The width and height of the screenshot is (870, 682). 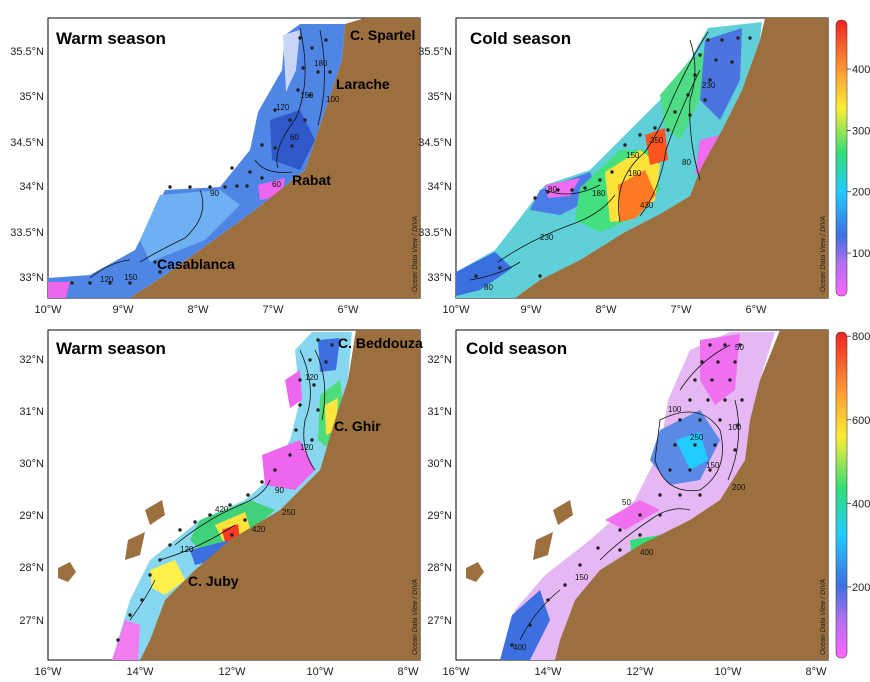 I want to click on contour-label: 60, so click(x=276, y=184).